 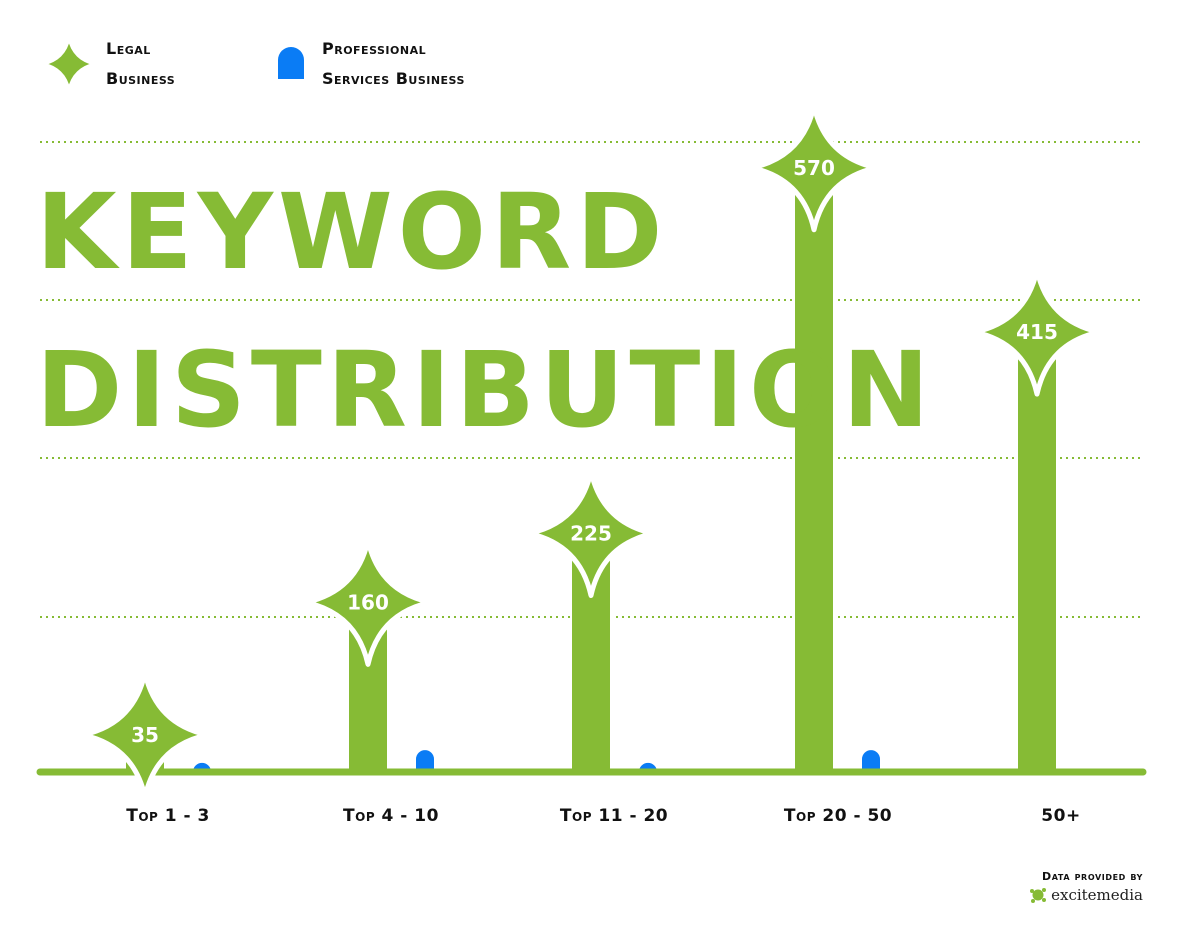 What do you see at coordinates (485, 390) in the screenshot?
I see `chart-title-line2: DISTRIBUTION` at bounding box center [485, 390].